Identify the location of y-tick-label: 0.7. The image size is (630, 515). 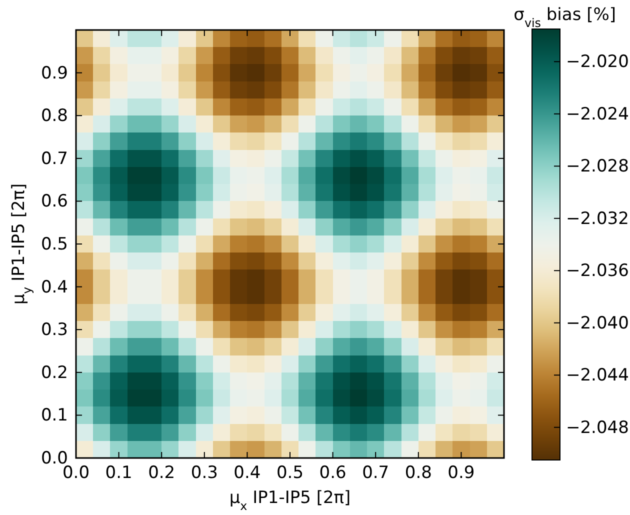
(54, 158).